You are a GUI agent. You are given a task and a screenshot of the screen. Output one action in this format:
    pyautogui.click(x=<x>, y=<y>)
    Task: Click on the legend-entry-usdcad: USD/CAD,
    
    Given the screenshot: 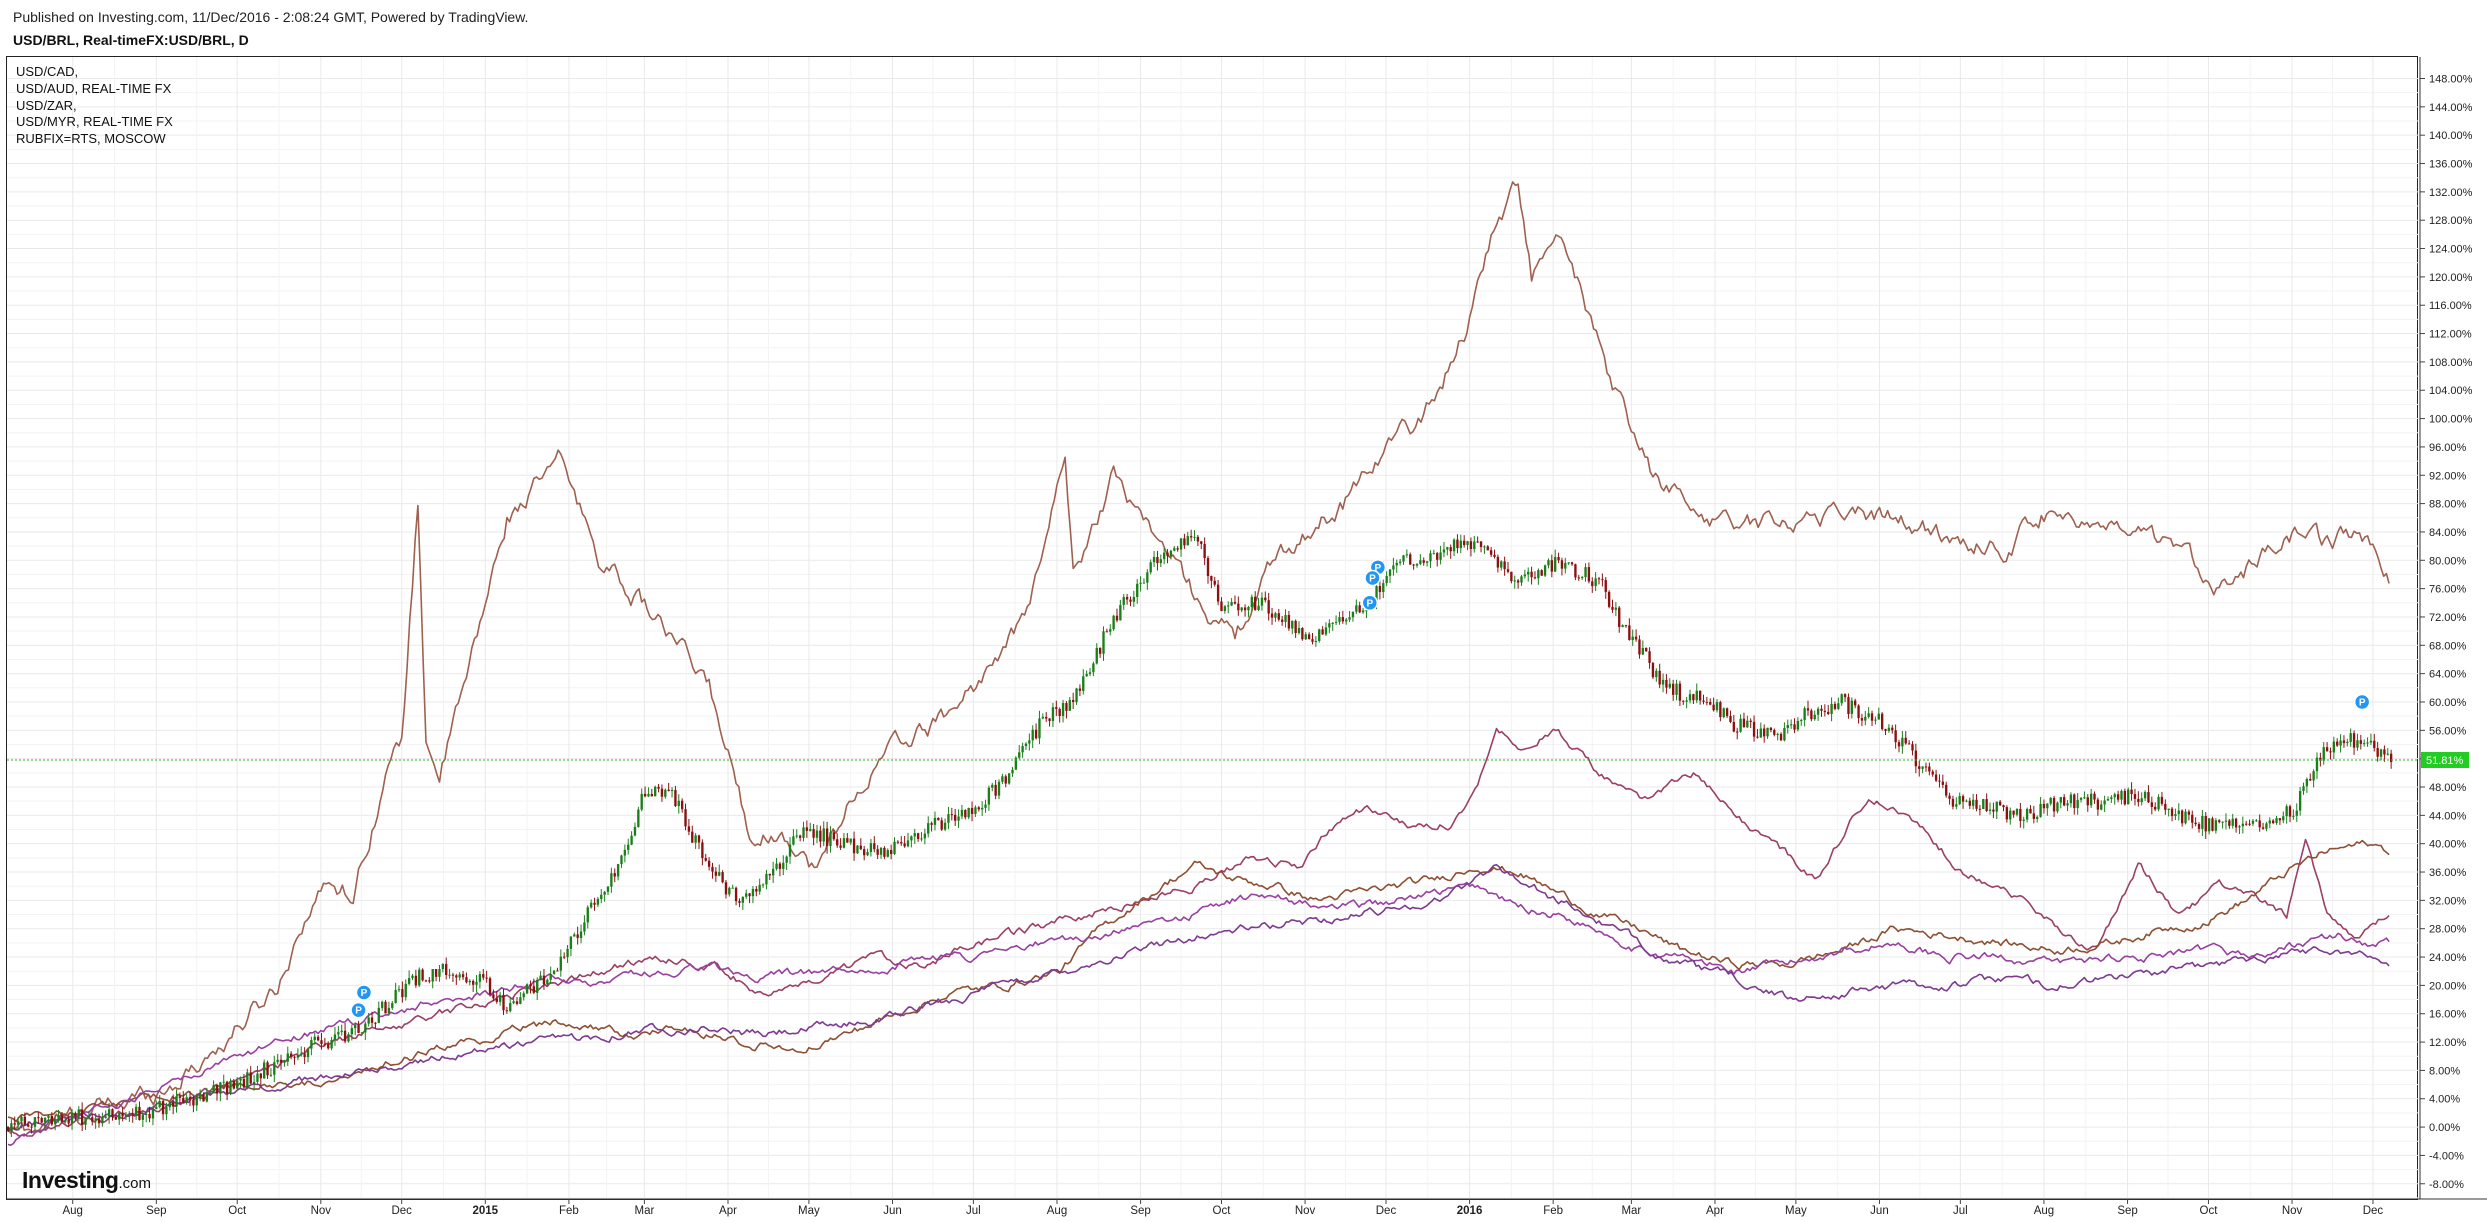 What is the action you would take?
    pyautogui.click(x=47, y=71)
    